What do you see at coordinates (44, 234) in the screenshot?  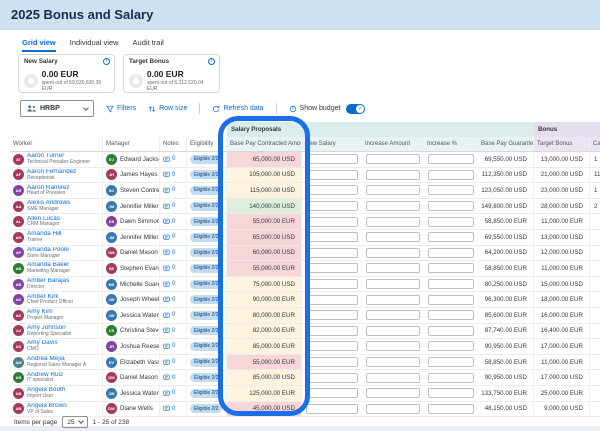 I see `worker-name-link: Amanda Hill` at bounding box center [44, 234].